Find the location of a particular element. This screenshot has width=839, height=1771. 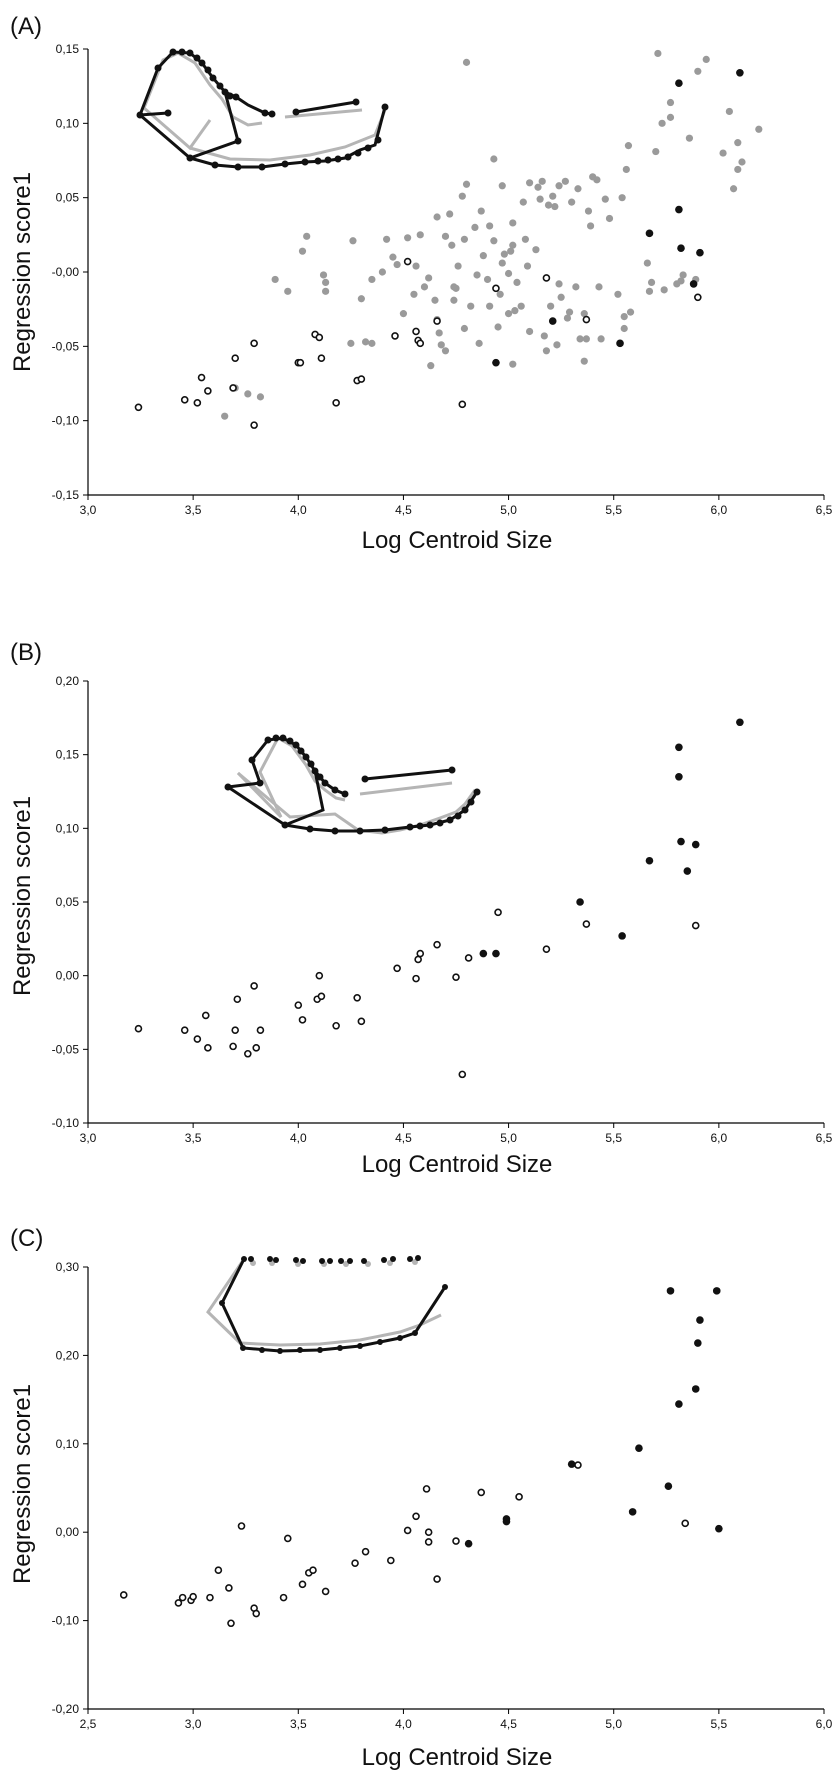

panel-a-inset-grey-outline is located at coordinates (202, 101).